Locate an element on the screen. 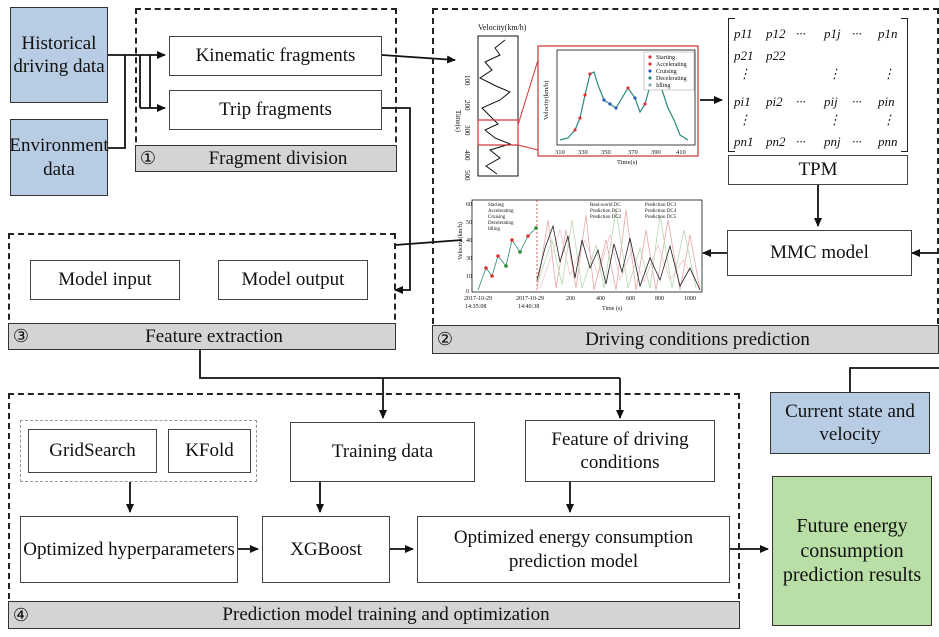 The width and height of the screenshot is (939, 637). chart1-left-tick-200: 200 is located at coordinates (467, 105).